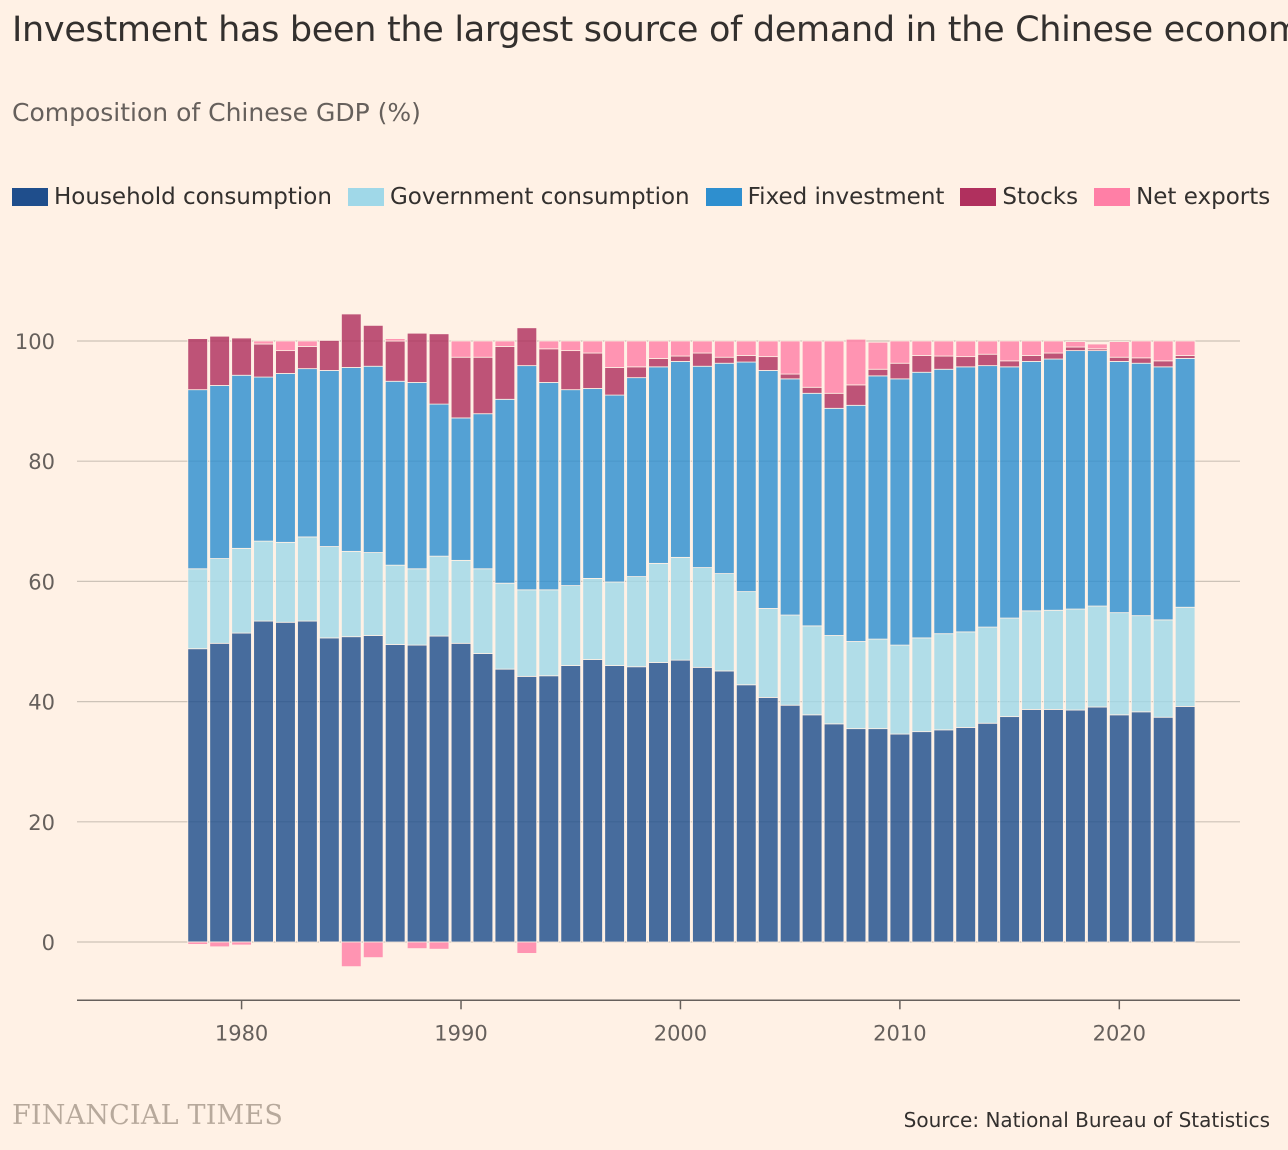 The height and width of the screenshot is (1150, 1288). I want to click on bar-stocks-2003, so click(746, 359).